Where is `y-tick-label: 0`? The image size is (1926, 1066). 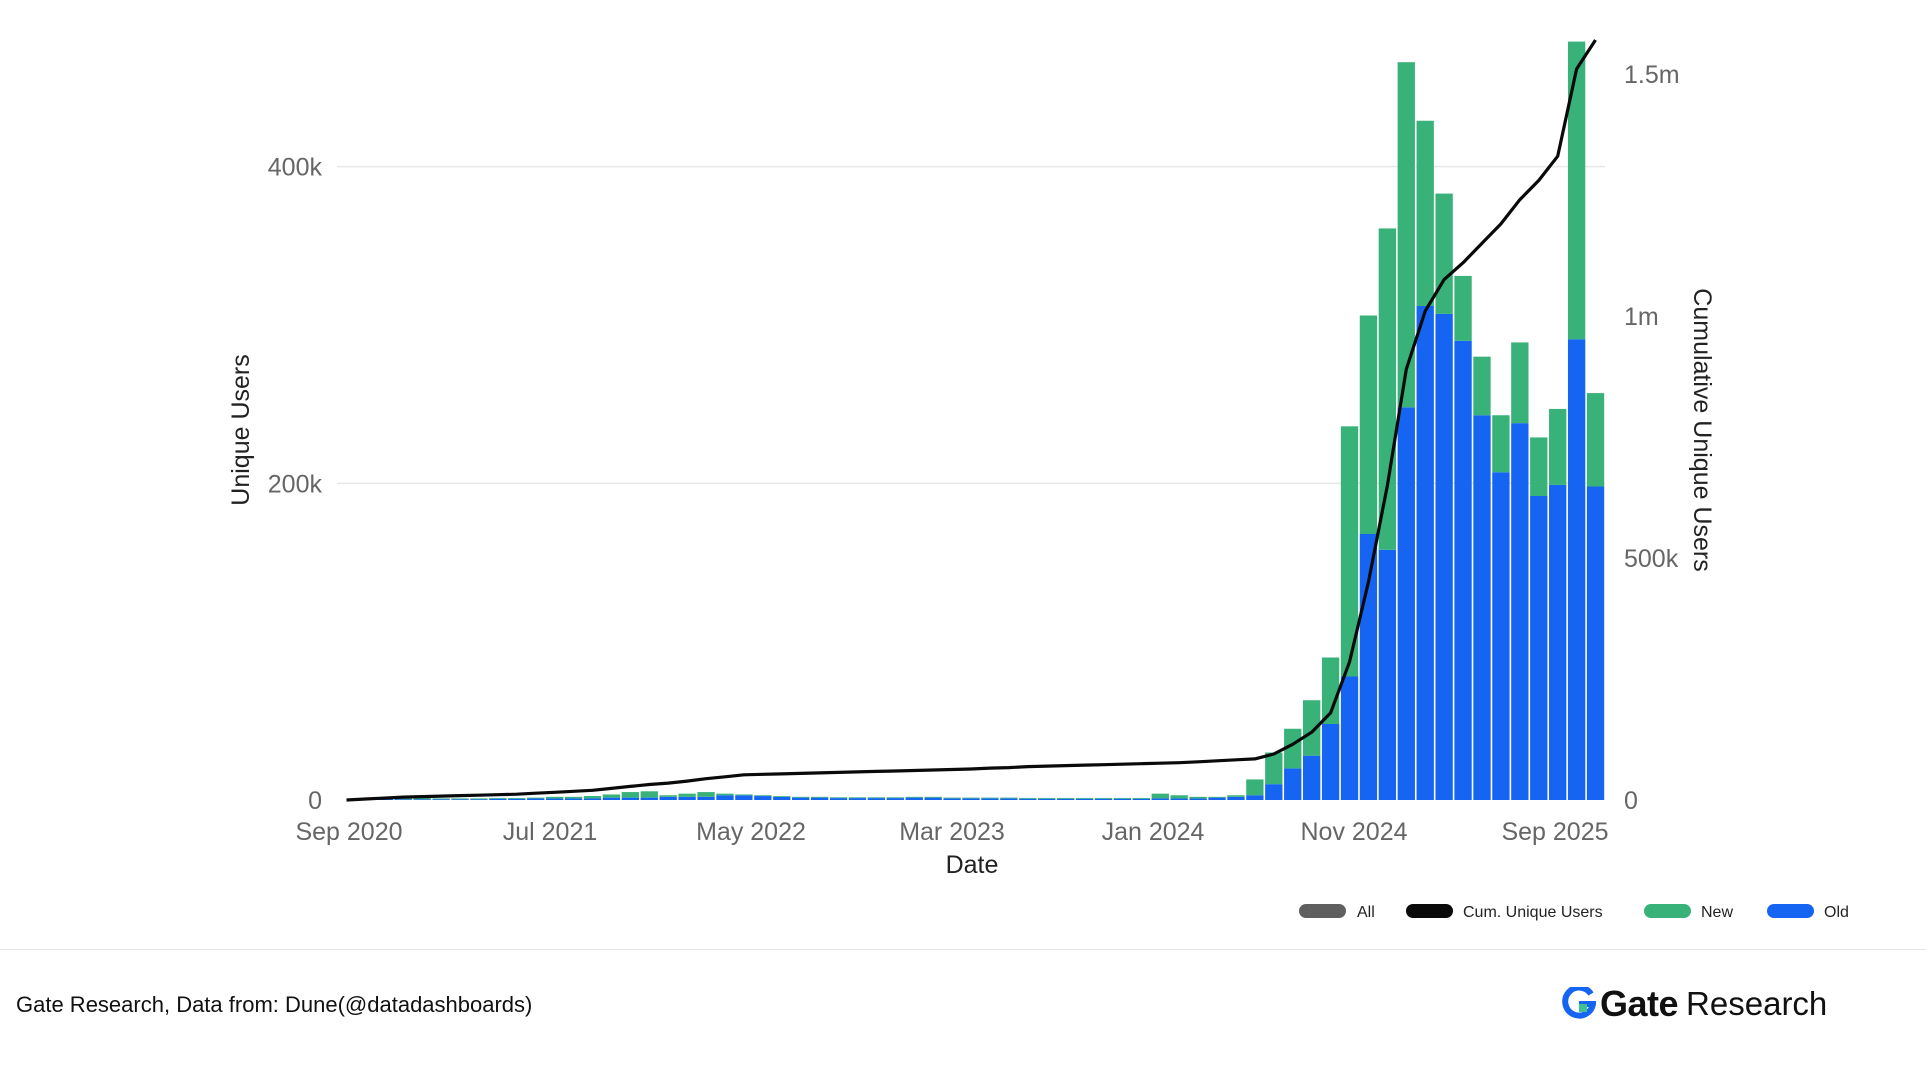
y-tick-label: 0 is located at coordinates (315, 801).